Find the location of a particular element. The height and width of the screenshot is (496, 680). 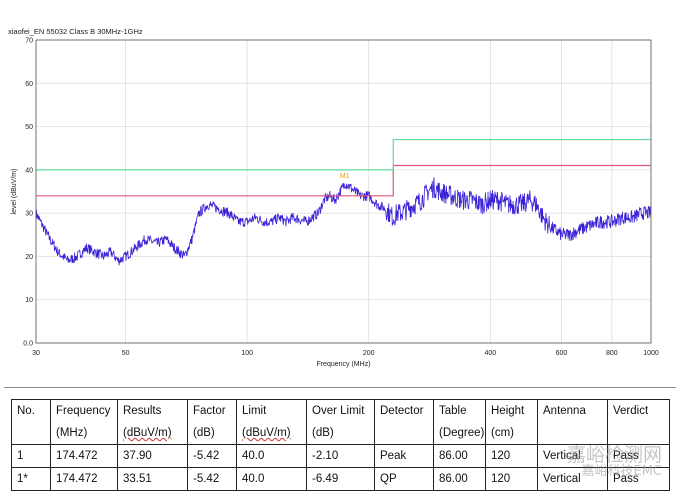

header-cell: No. is located at coordinates (31, 410).